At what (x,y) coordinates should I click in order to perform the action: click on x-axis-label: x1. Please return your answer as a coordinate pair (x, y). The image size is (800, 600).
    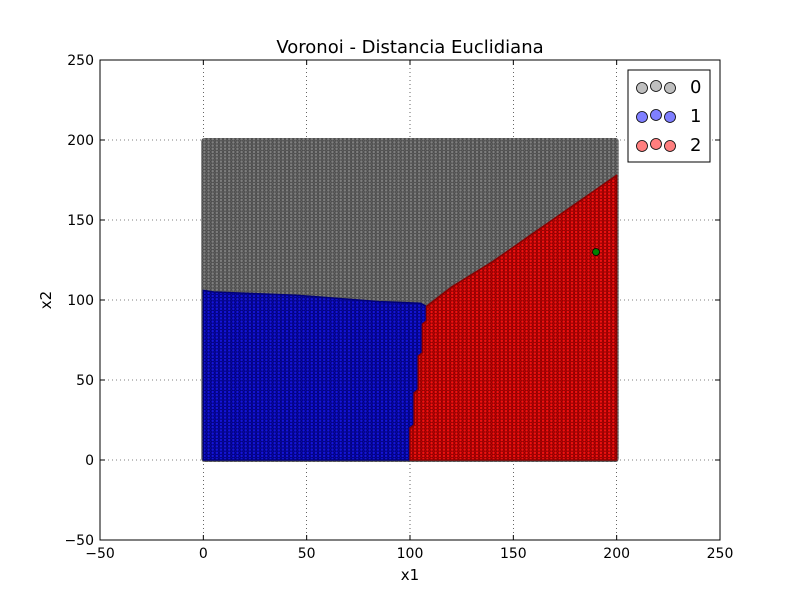
    Looking at the image, I should click on (410, 575).